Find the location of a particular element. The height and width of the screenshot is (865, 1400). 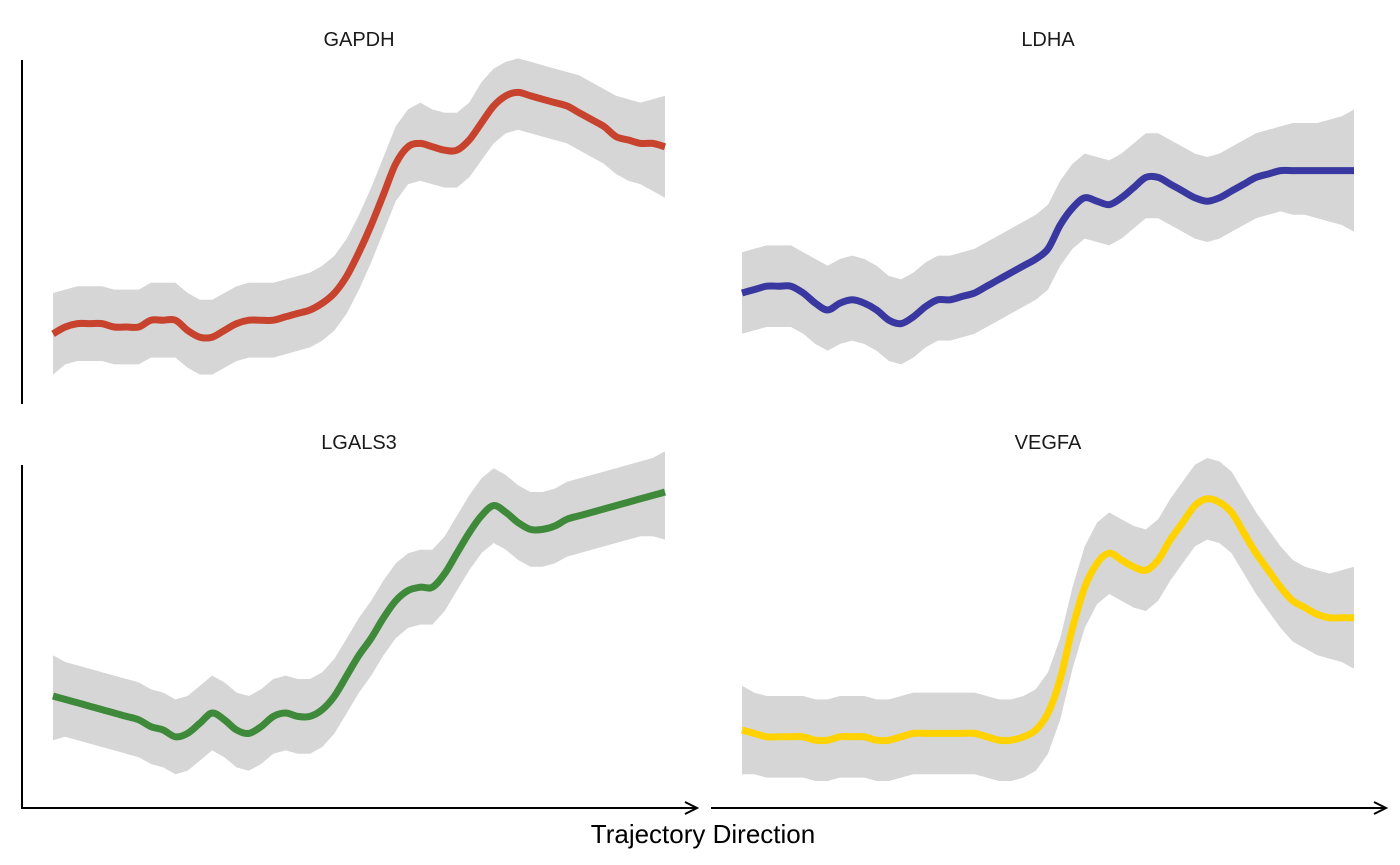

panel-title-vegfa: VEGFA is located at coordinates (1048, 443).